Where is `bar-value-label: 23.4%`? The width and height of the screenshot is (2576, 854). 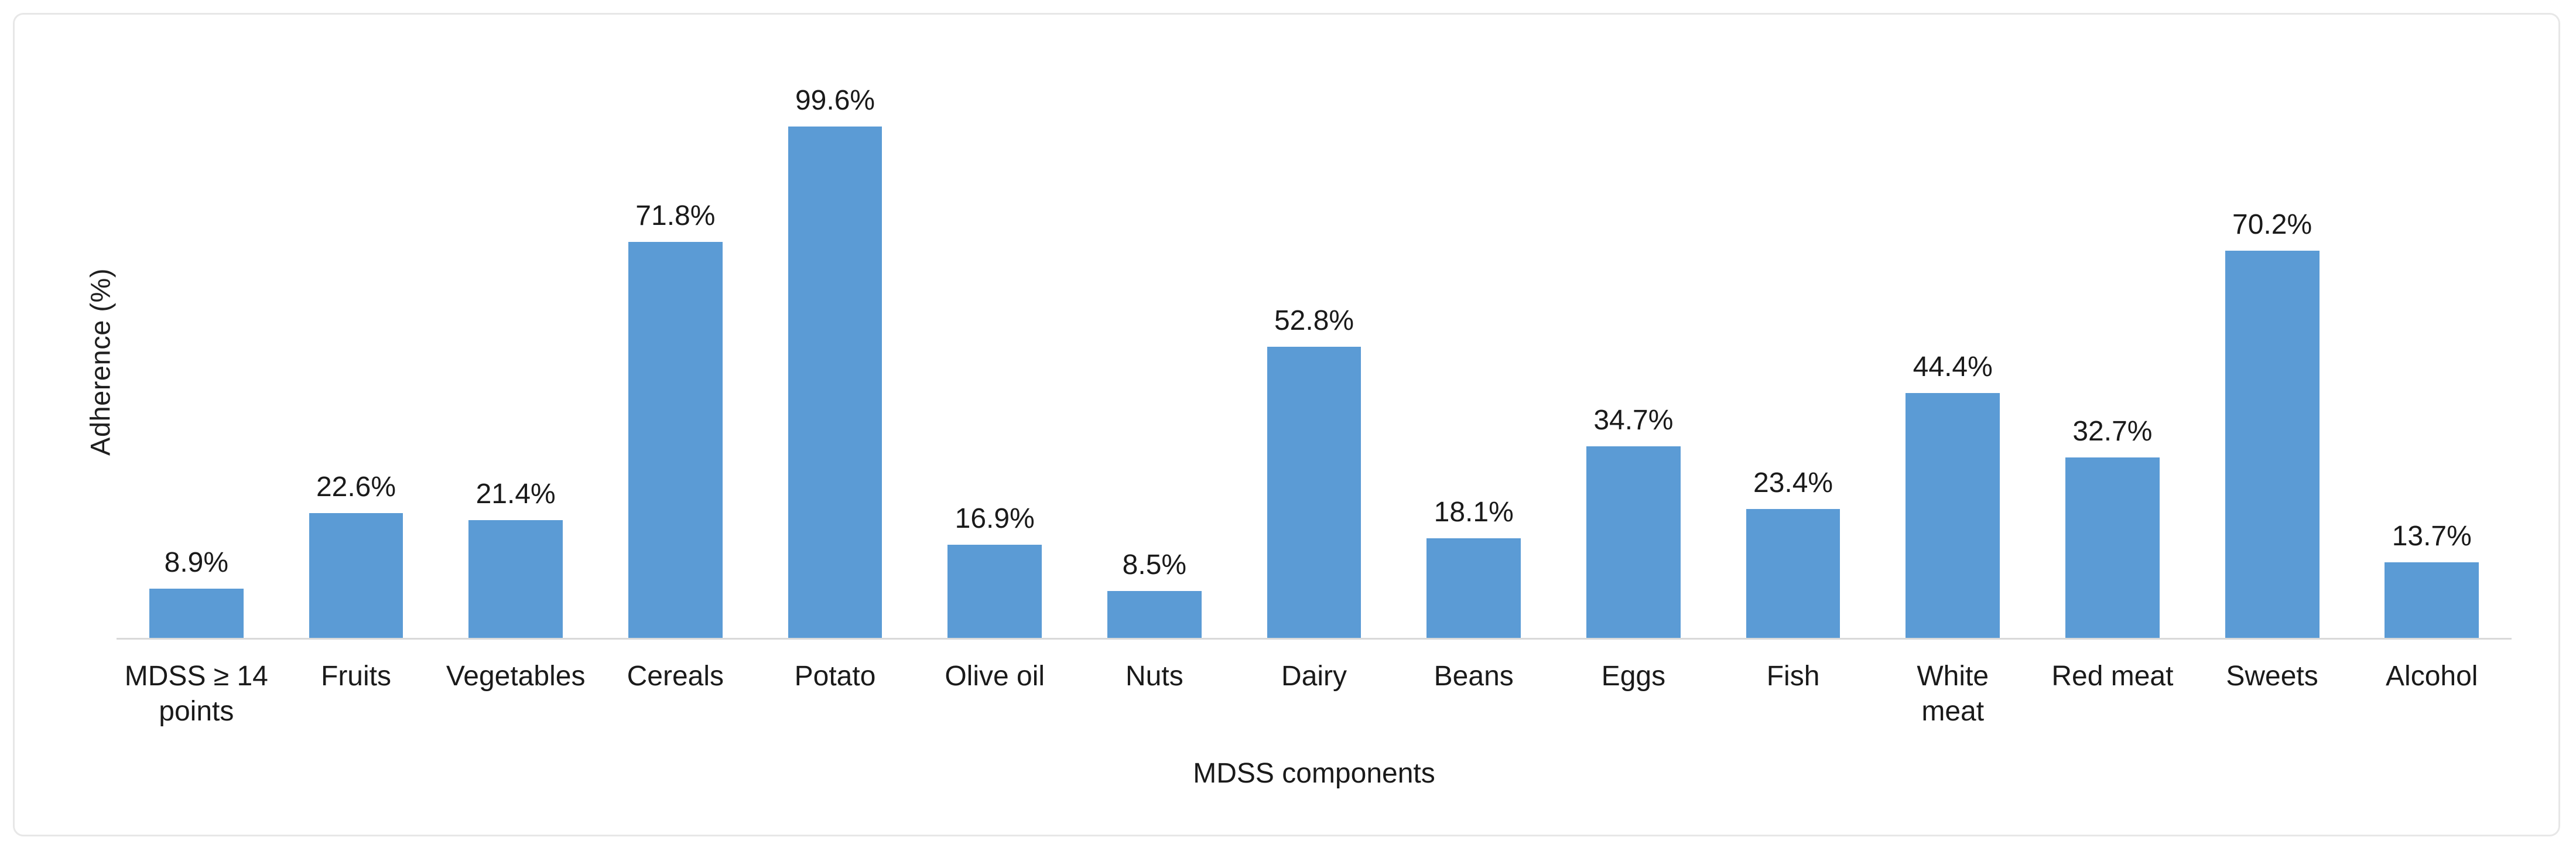 bar-value-label: 23.4% is located at coordinates (1793, 482).